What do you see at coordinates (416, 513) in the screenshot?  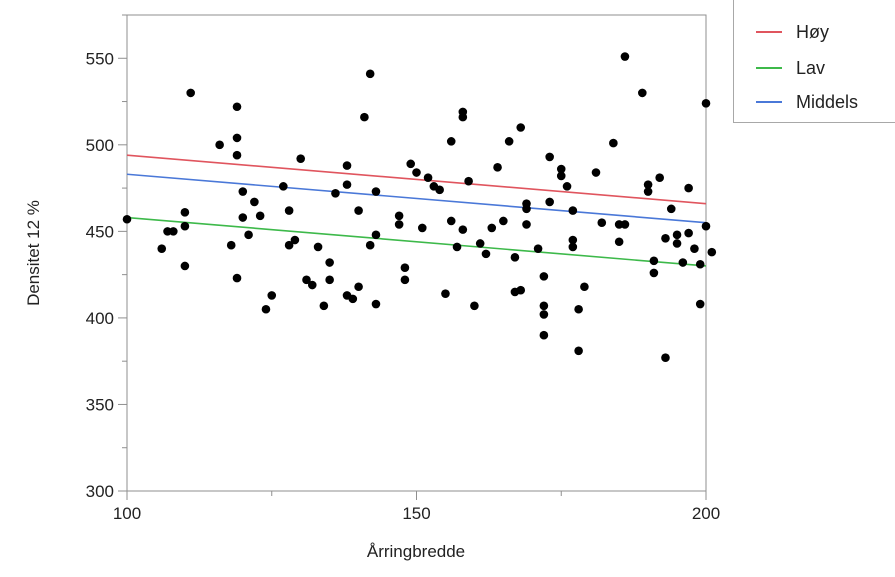 I see `x-tick-label: 150` at bounding box center [416, 513].